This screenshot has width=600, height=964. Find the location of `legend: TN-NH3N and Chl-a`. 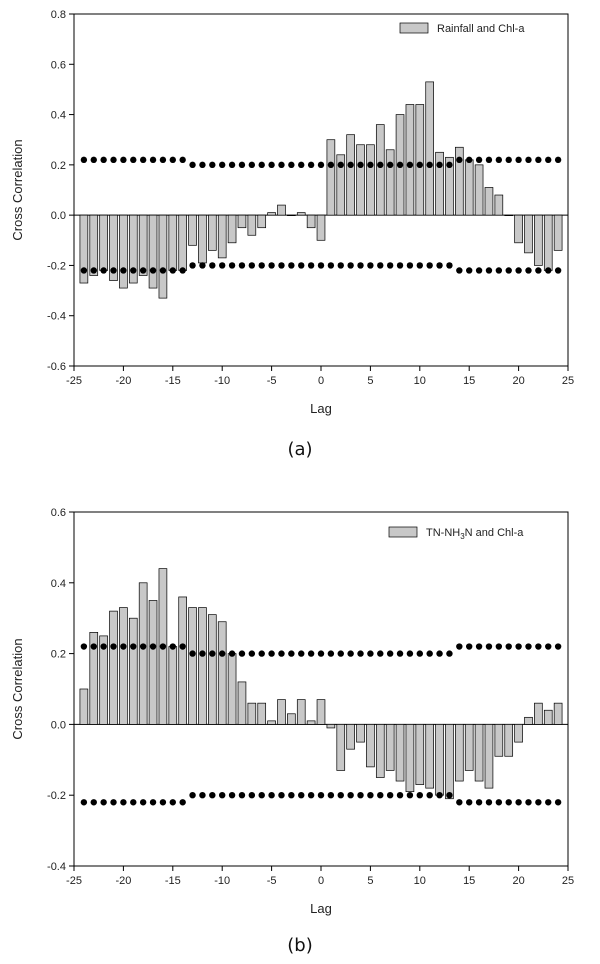

legend: TN-NH3N and Chl-a is located at coordinates (456, 533).